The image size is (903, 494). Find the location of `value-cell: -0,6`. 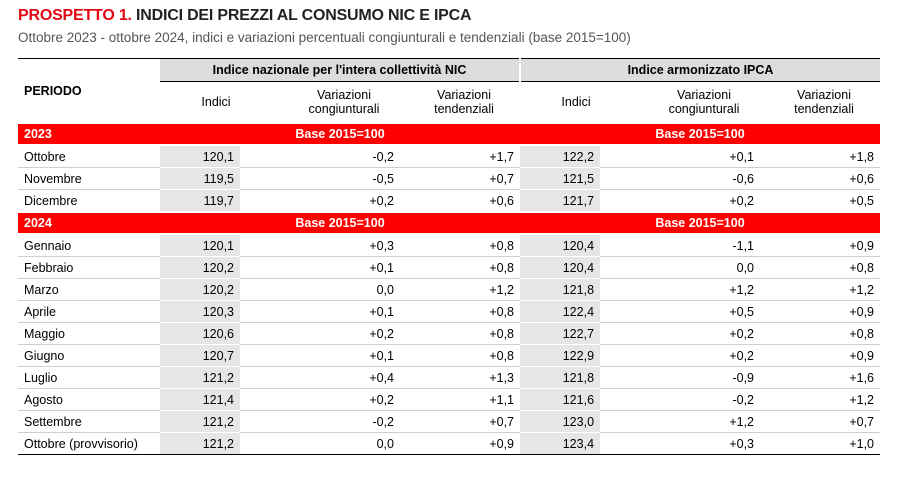

value-cell: -0,6 is located at coordinates (680, 178).